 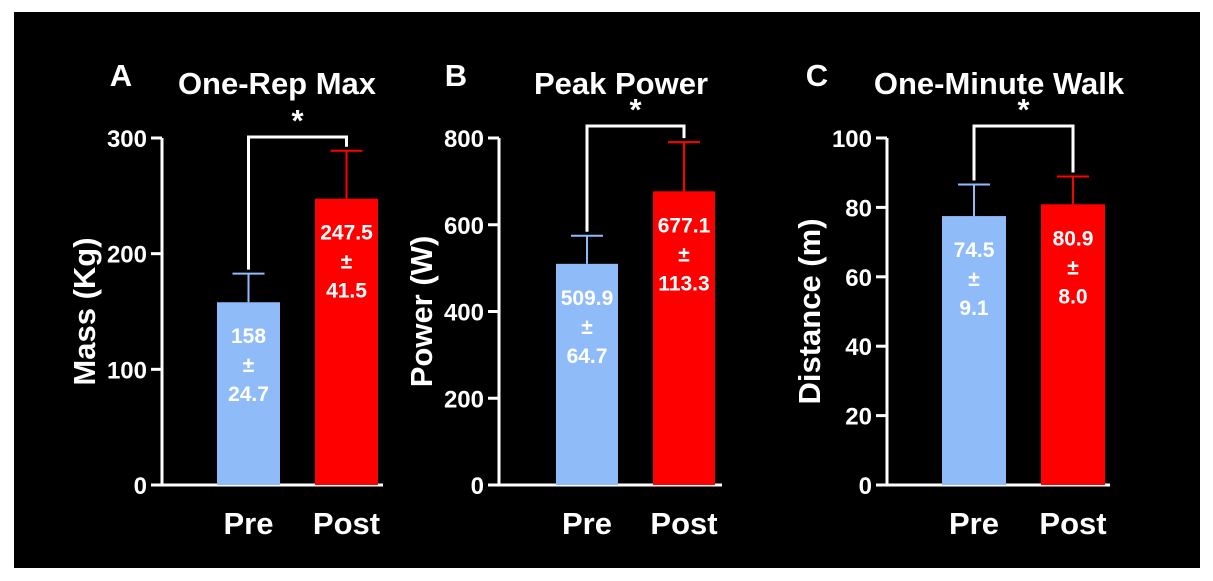 What do you see at coordinates (346, 291) in the screenshot?
I see `bar-label-post: 41.5` at bounding box center [346, 291].